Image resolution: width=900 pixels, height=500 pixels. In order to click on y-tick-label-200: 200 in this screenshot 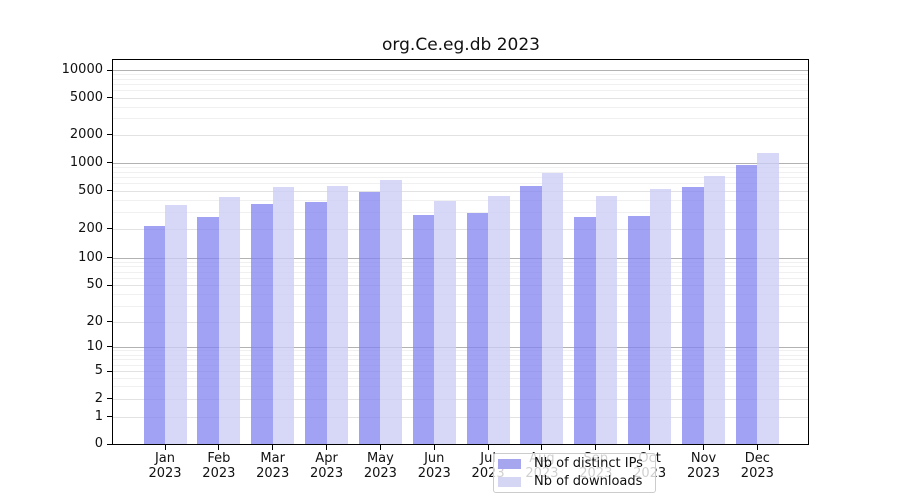, I will do `click(90, 228)`.